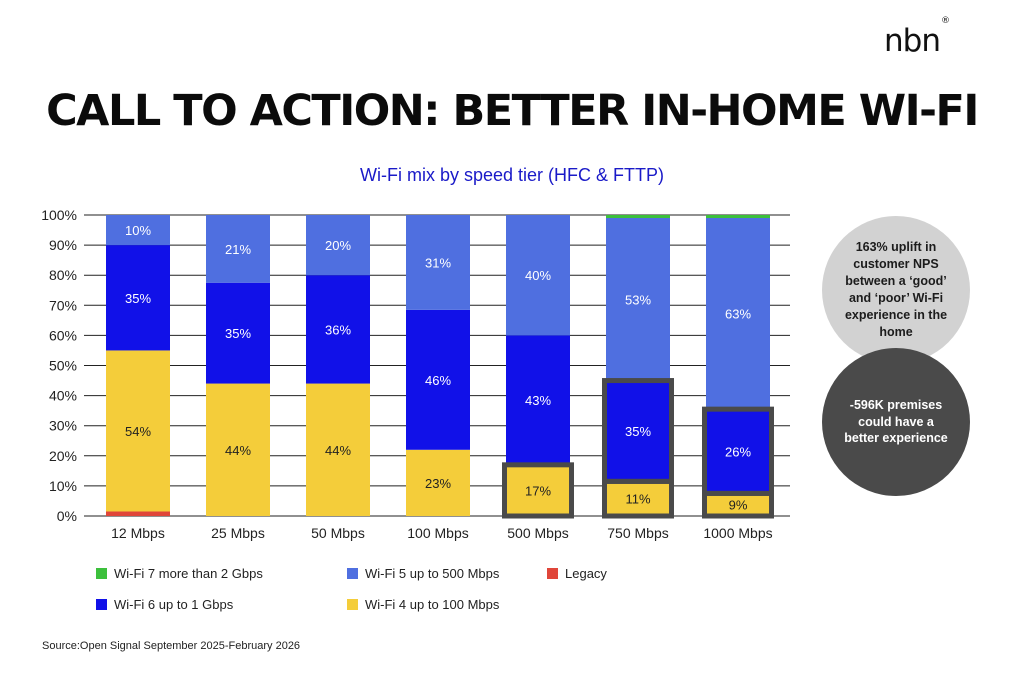 The width and height of the screenshot is (1024, 681). Describe the element at coordinates (138, 513) in the screenshot. I see `bar-segment-legacy` at that location.